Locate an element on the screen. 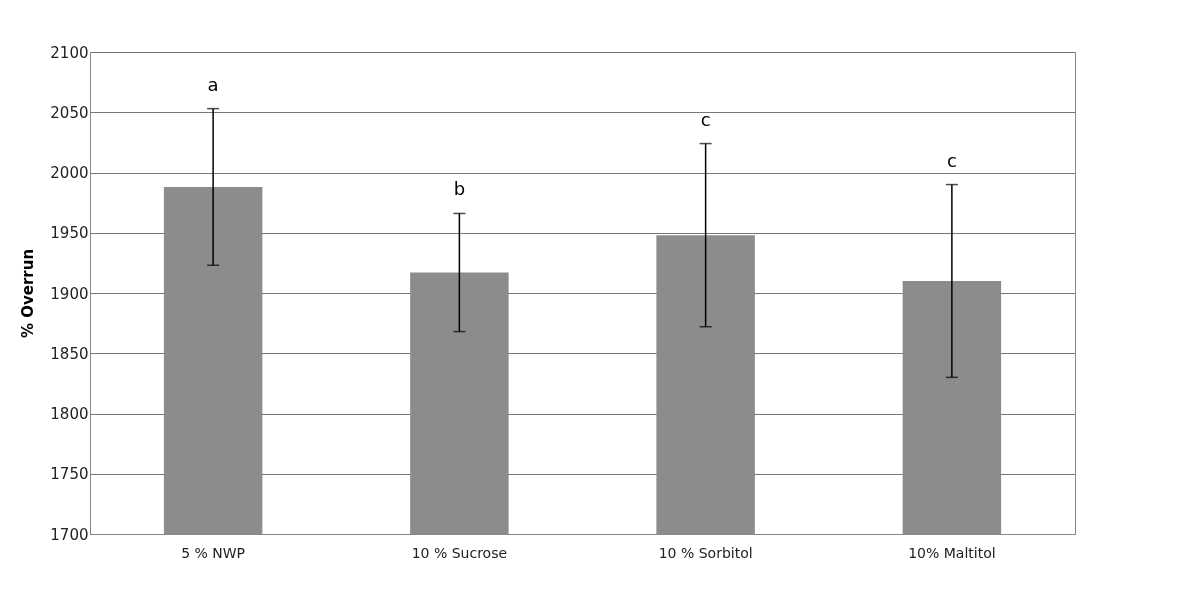 This screenshot has height=611, width=1196. y-tick-label: 1700 is located at coordinates (69, 534).